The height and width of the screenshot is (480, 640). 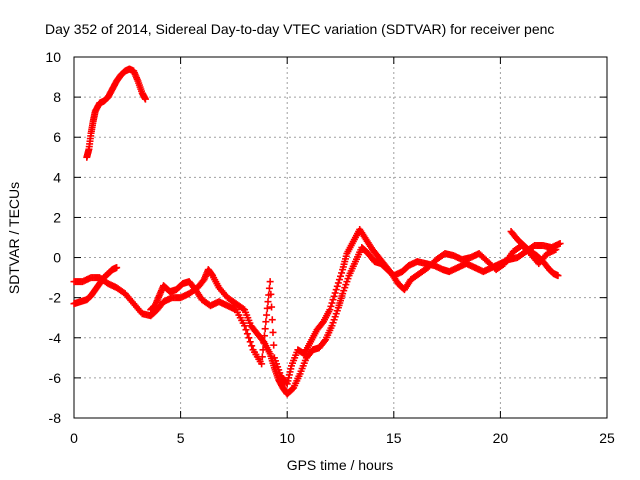 What do you see at coordinates (116, 113) in the screenshot?
I see `series-satellite-arc-high` at bounding box center [116, 113].